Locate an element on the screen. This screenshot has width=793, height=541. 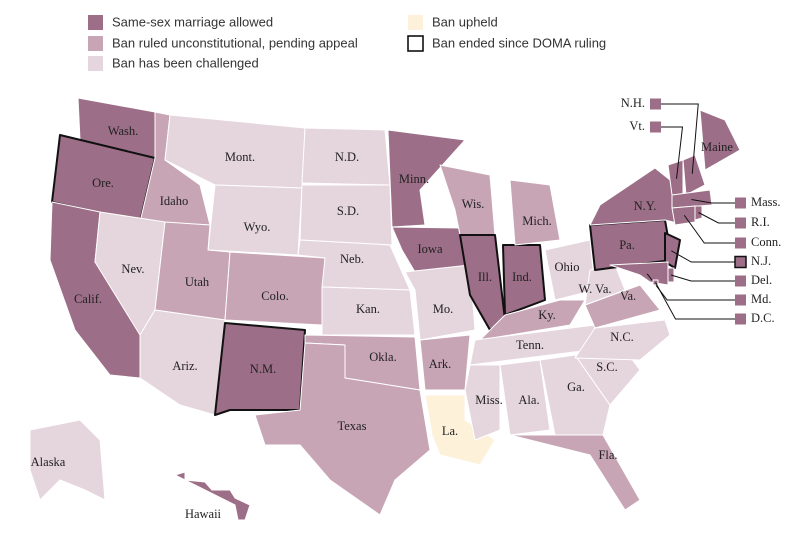
state-label: Ala. is located at coordinates (528, 400).